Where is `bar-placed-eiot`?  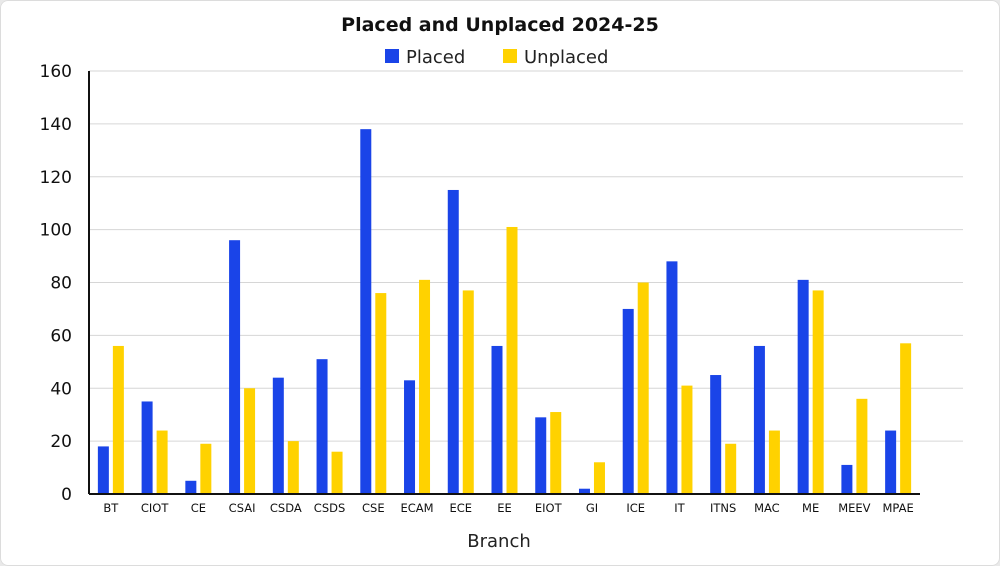 bar-placed-eiot is located at coordinates (541, 455).